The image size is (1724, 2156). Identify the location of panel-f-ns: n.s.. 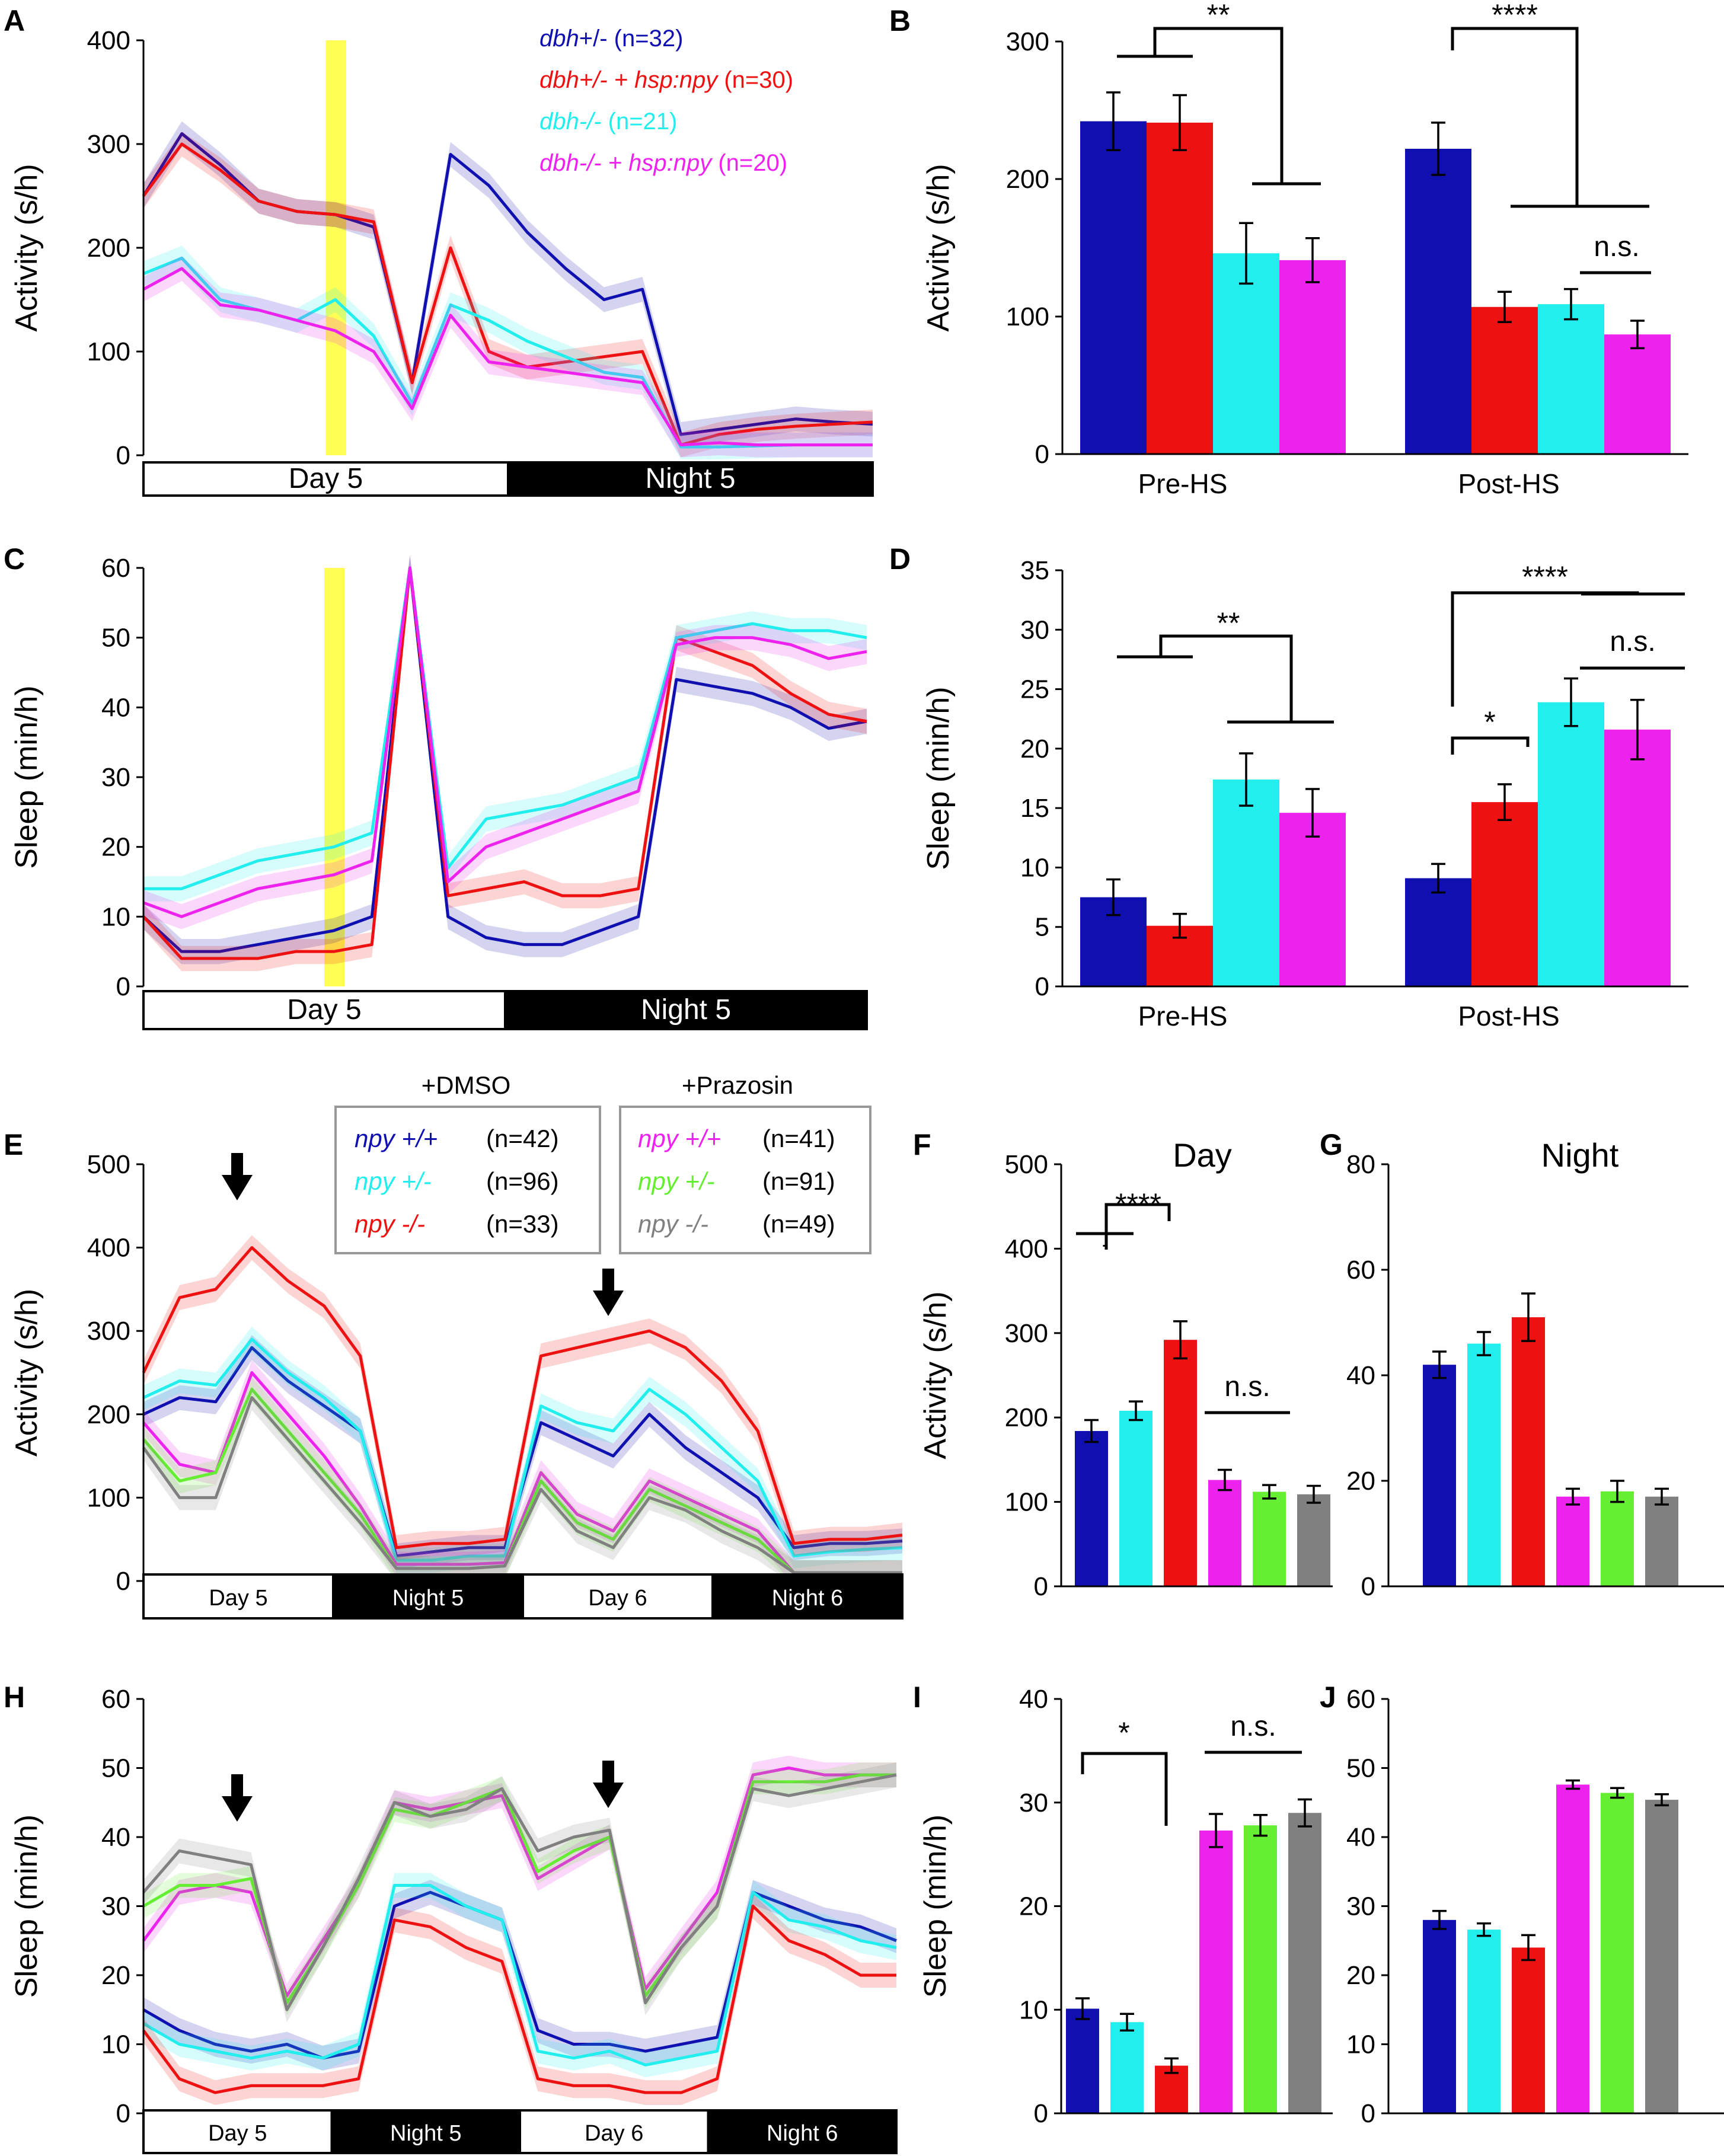
(1247, 1387).